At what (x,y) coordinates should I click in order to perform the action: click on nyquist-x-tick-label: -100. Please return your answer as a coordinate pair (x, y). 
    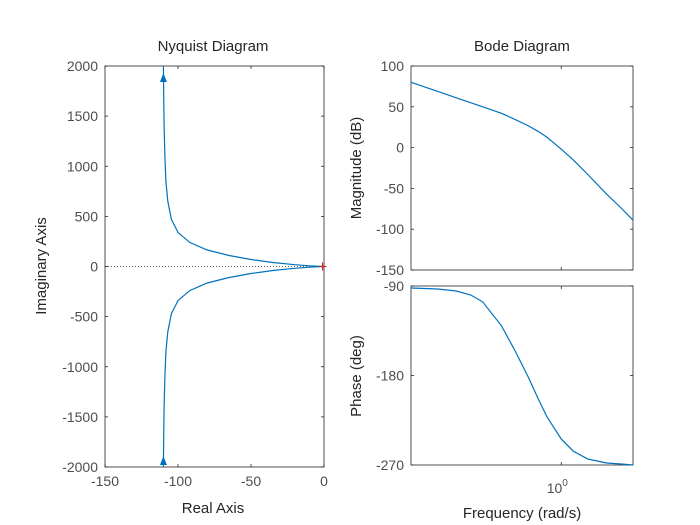
    Looking at the image, I should click on (178, 481).